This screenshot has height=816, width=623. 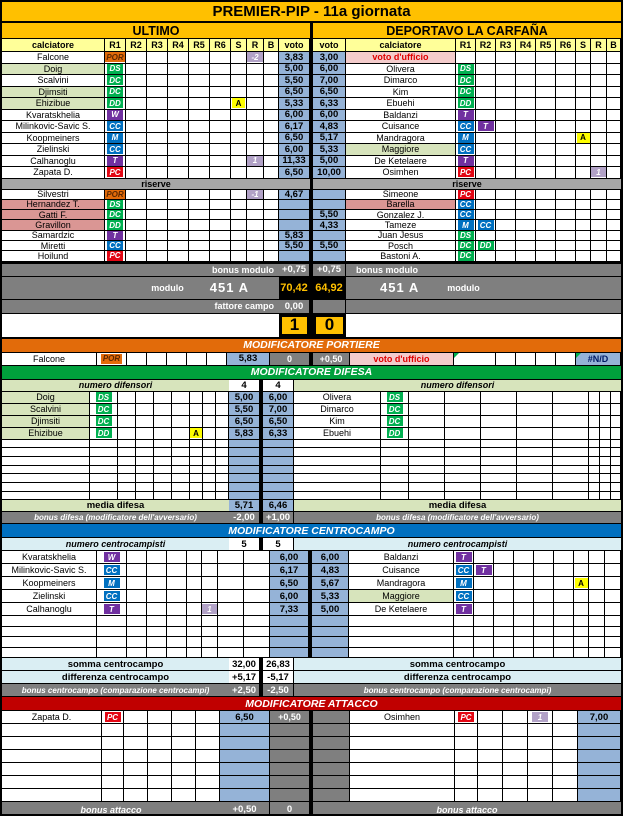 I want to click on player-name-cell: Samardzic, so click(x=53, y=235).